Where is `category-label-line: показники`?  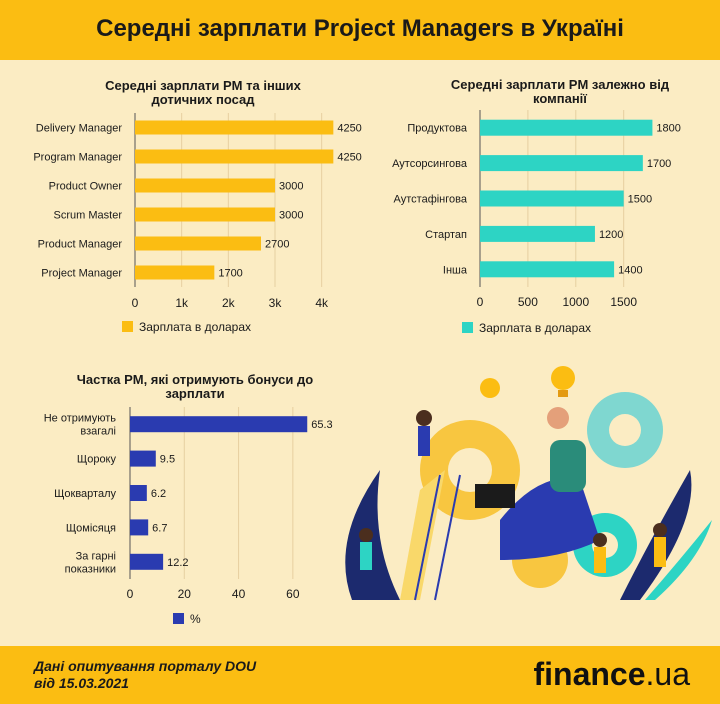 category-label-line: показники is located at coordinates (90, 569).